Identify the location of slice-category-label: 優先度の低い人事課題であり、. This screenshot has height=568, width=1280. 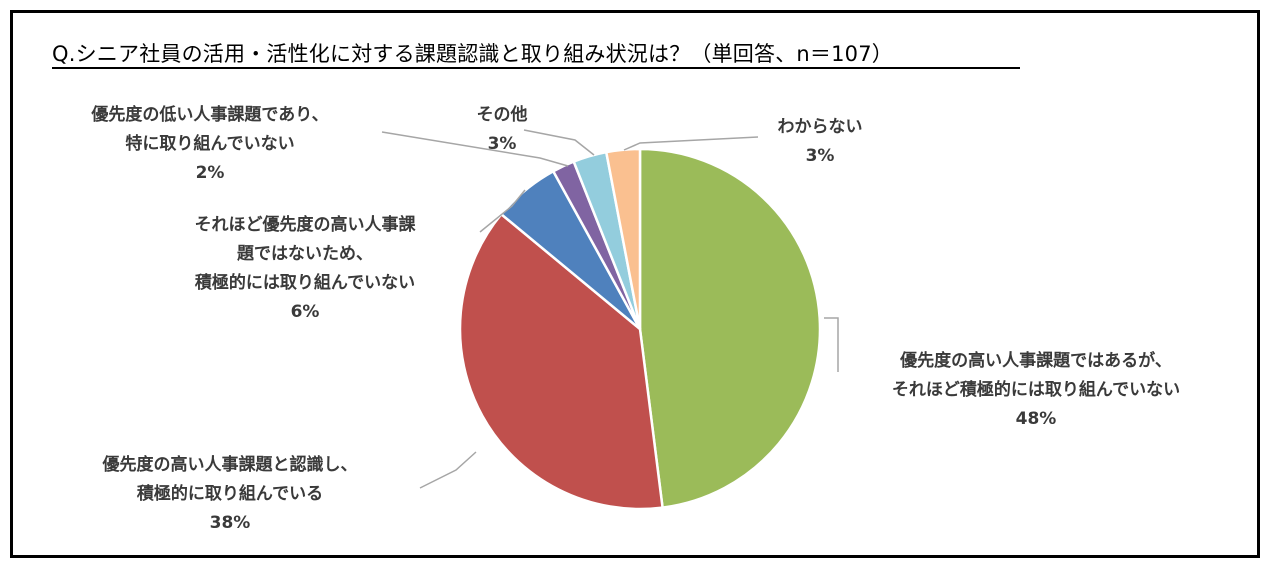
(209, 114).